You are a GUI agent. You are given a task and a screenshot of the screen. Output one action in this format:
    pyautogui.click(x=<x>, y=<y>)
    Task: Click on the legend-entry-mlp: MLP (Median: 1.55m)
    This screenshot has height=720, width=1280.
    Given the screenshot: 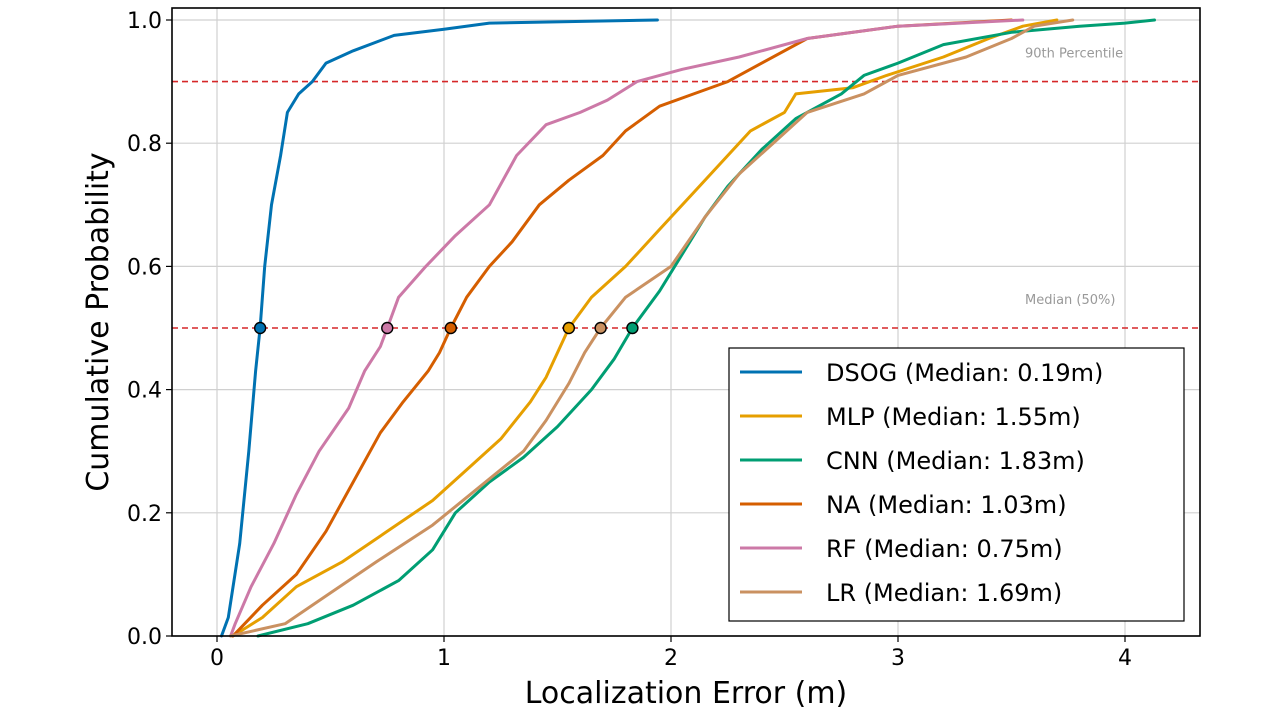 What is the action you would take?
    pyautogui.click(x=953, y=417)
    